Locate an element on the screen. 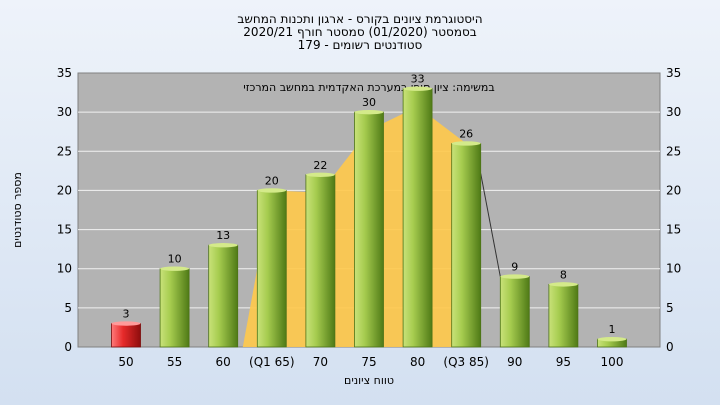 The image size is (720, 405). data-label: 33 is located at coordinates (418, 79).